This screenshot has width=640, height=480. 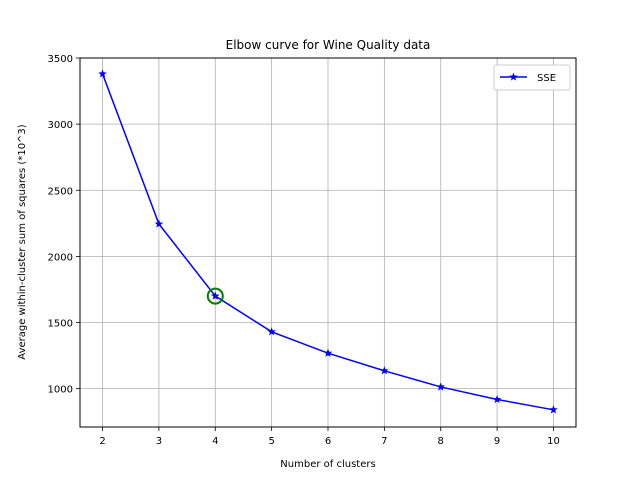 What do you see at coordinates (102, 441) in the screenshot?
I see `x-tick-label: 2` at bounding box center [102, 441].